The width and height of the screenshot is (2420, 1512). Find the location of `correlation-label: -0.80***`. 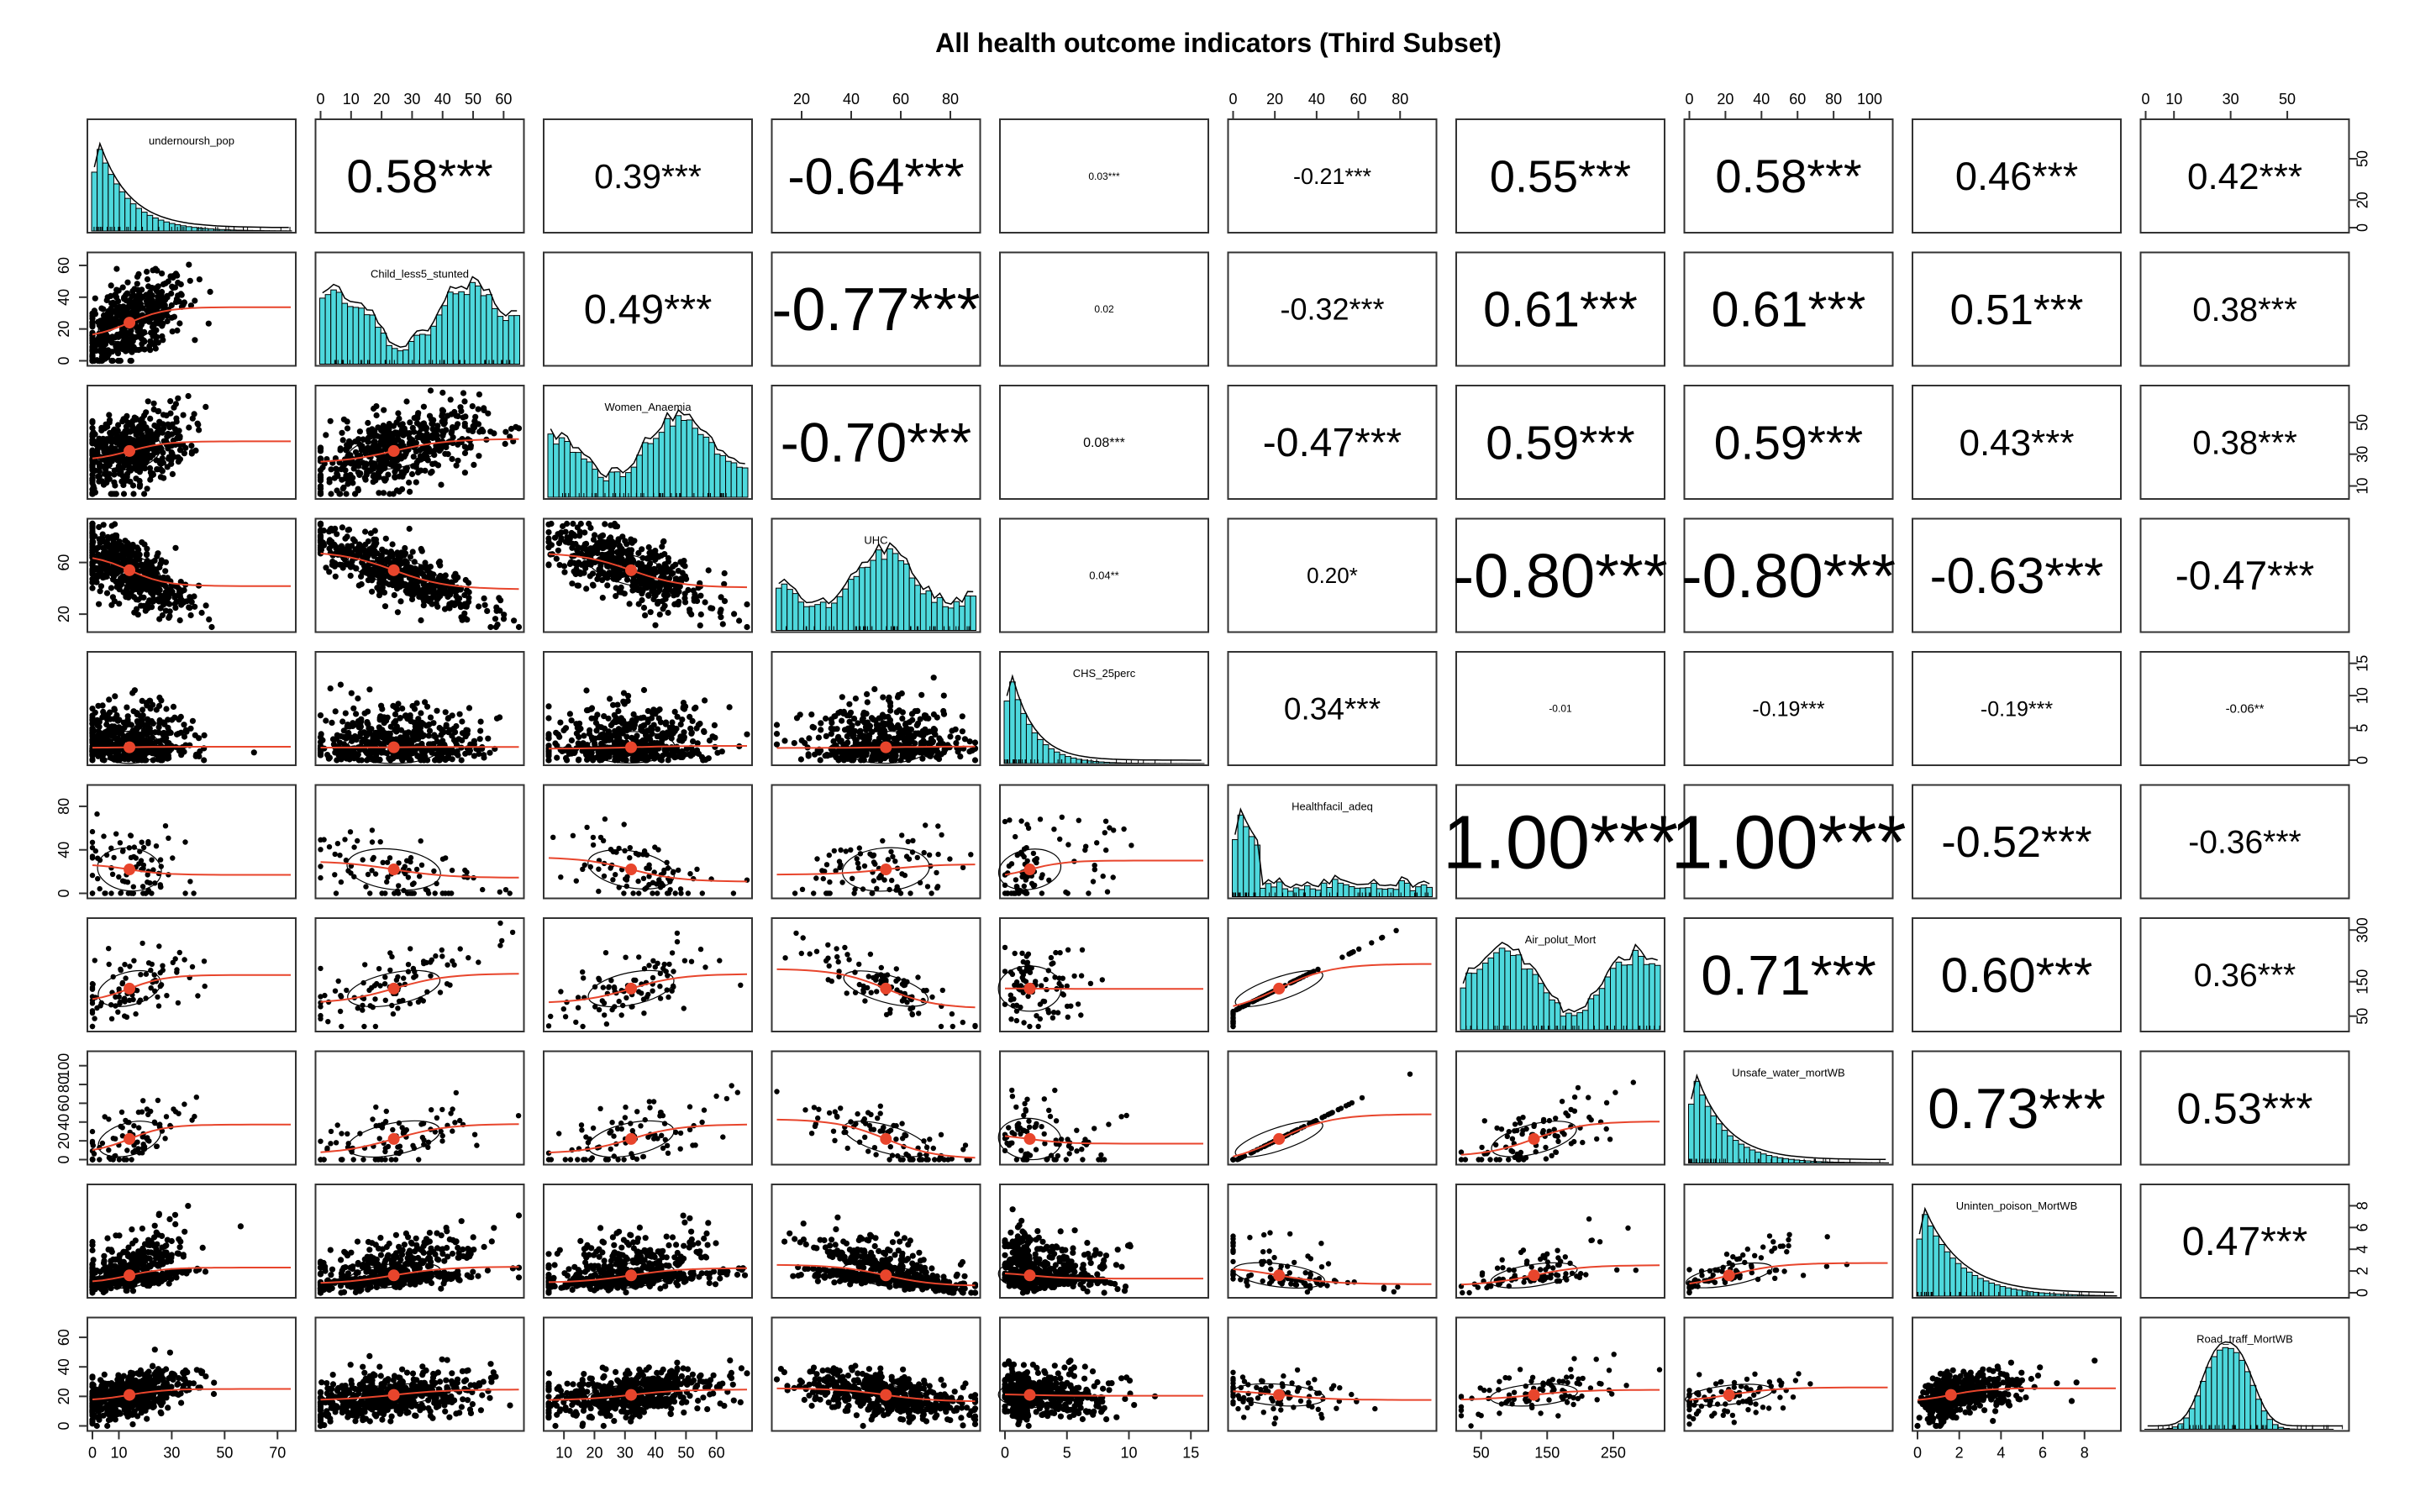

correlation-label: -0.80*** is located at coordinates (1789, 576).